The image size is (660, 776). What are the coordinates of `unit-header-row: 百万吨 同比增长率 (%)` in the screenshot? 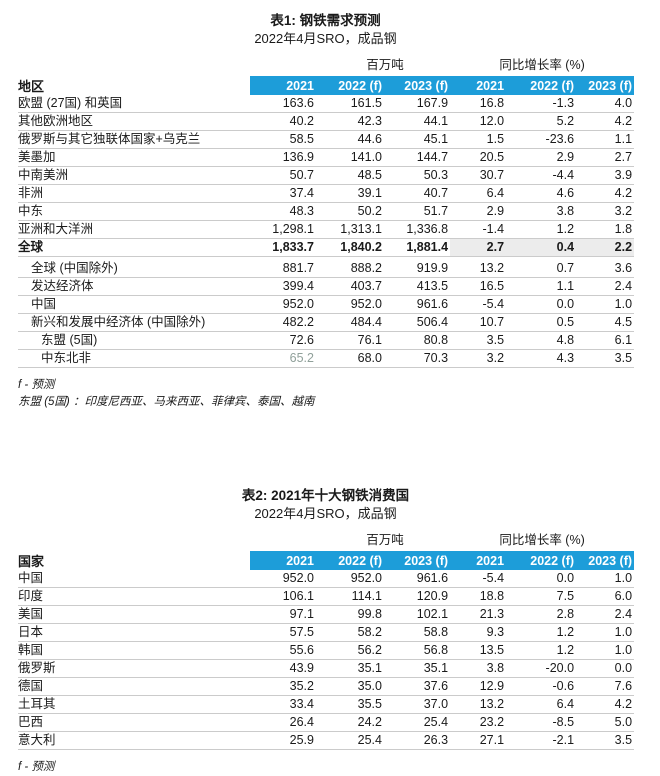 It's located at (326, 540).